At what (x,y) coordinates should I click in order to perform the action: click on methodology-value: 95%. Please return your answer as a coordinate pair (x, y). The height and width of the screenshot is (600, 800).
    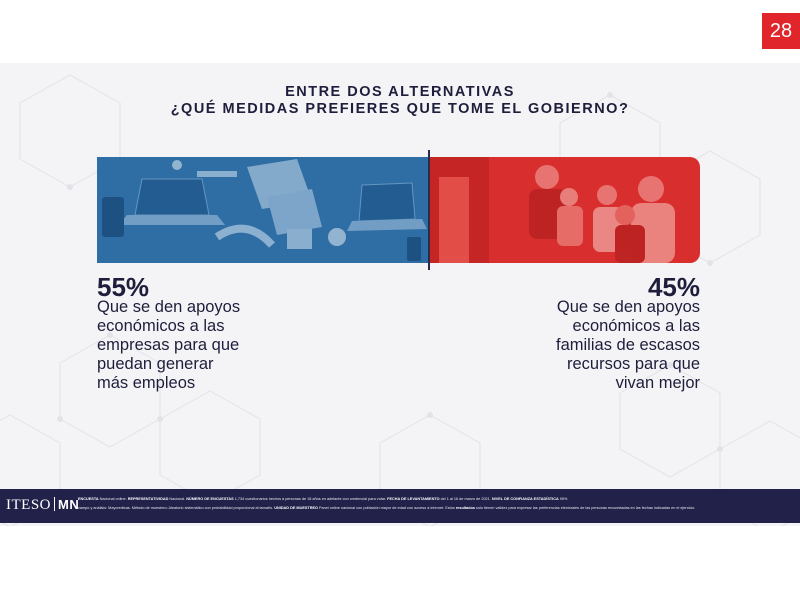
    Looking at the image, I should click on (563, 499).